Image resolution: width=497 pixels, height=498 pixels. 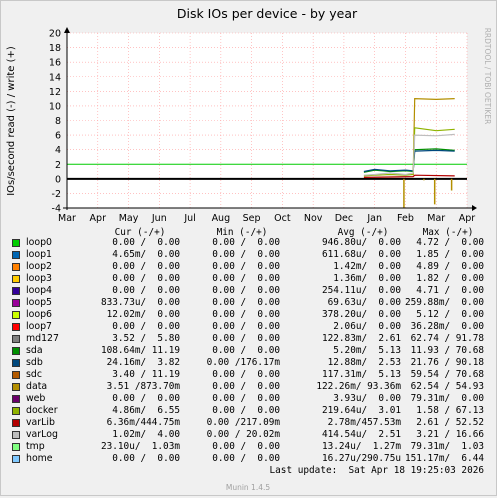 I want to click on legend-max: 151.17m/ 6.44, so click(x=444, y=458).